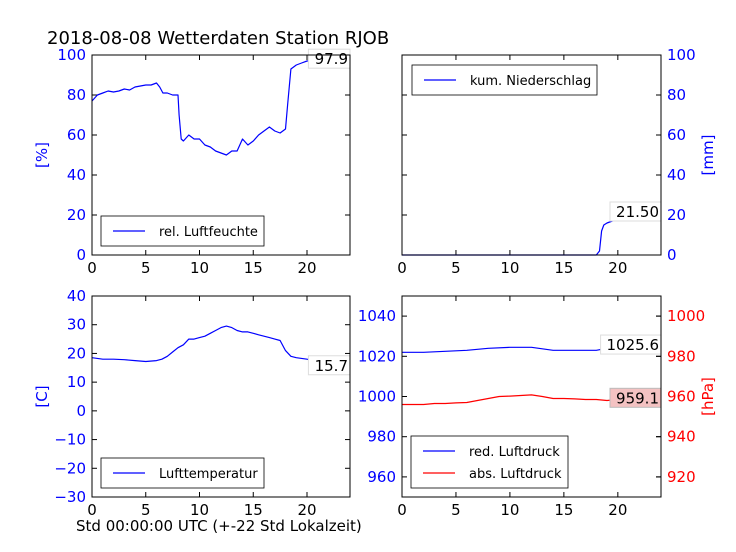 This screenshot has height=552, width=736. Describe the element at coordinates (219, 526) in the screenshot. I see `x-axis-caption: Std 00:00:00 UTC (+-22 Std Lokalzeit)` at that location.